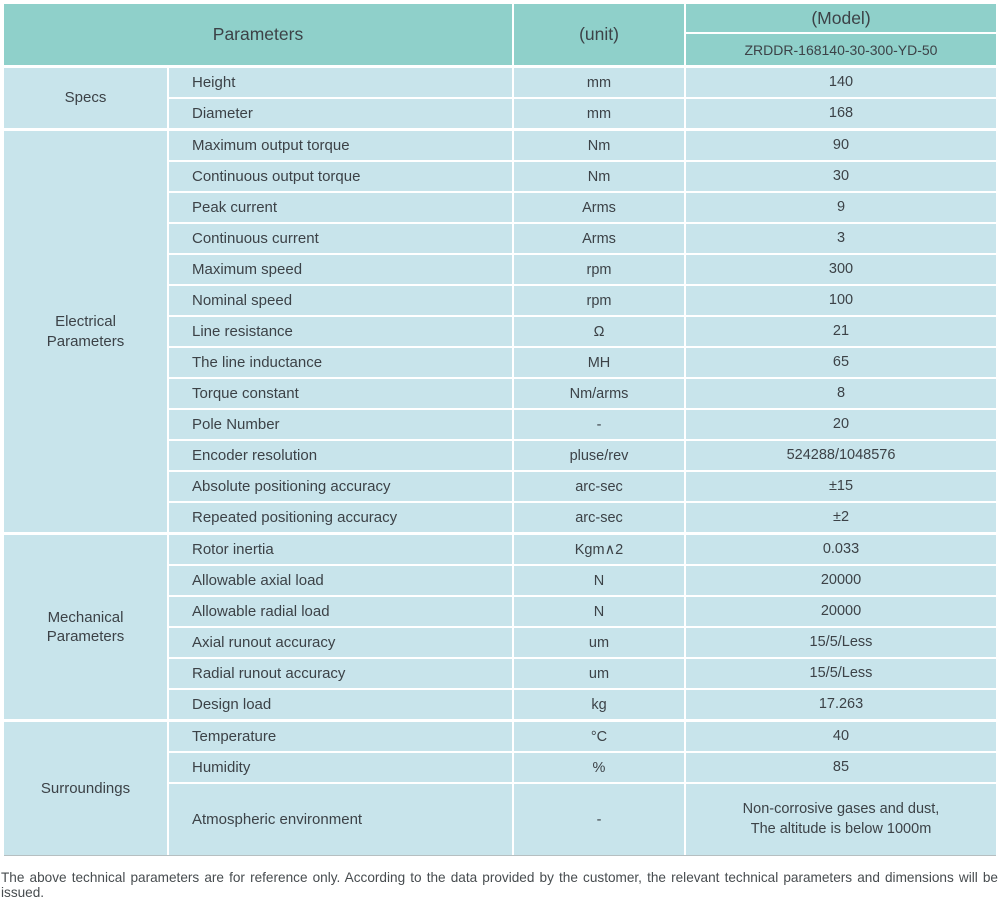 The height and width of the screenshot is (900, 999). What do you see at coordinates (340, 767) in the screenshot?
I see `param-name: Humidity` at bounding box center [340, 767].